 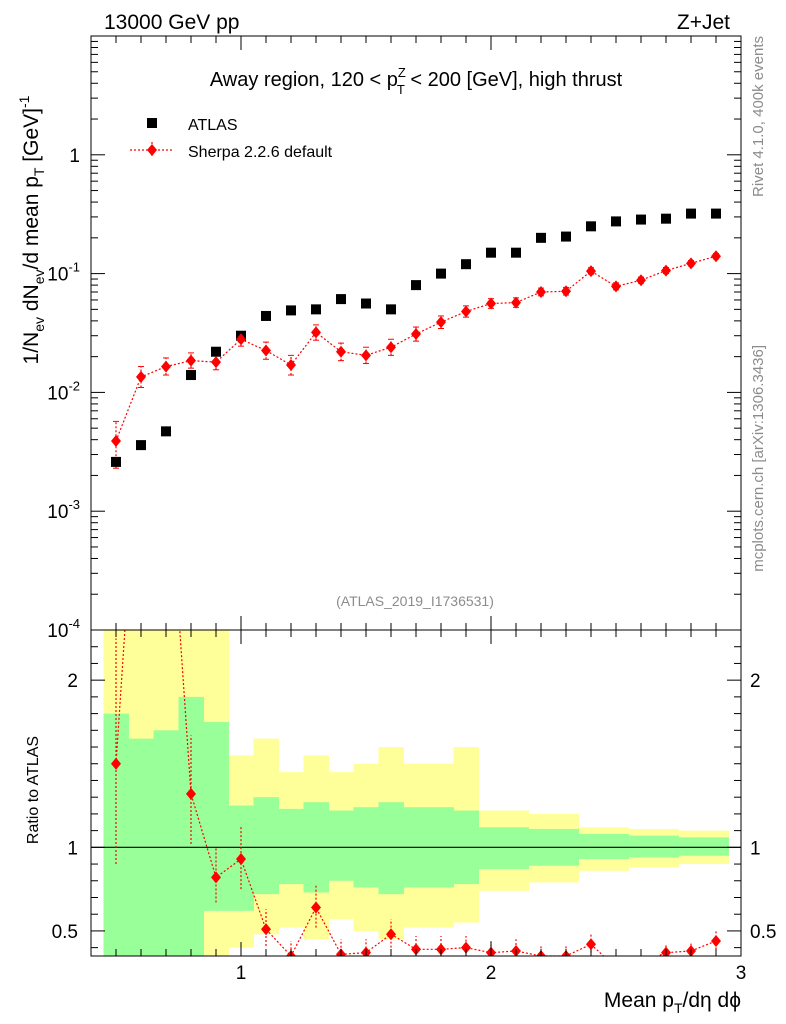 I want to click on rivet-label: Rivet 4.1.0, 400k events, so click(x=758, y=116).